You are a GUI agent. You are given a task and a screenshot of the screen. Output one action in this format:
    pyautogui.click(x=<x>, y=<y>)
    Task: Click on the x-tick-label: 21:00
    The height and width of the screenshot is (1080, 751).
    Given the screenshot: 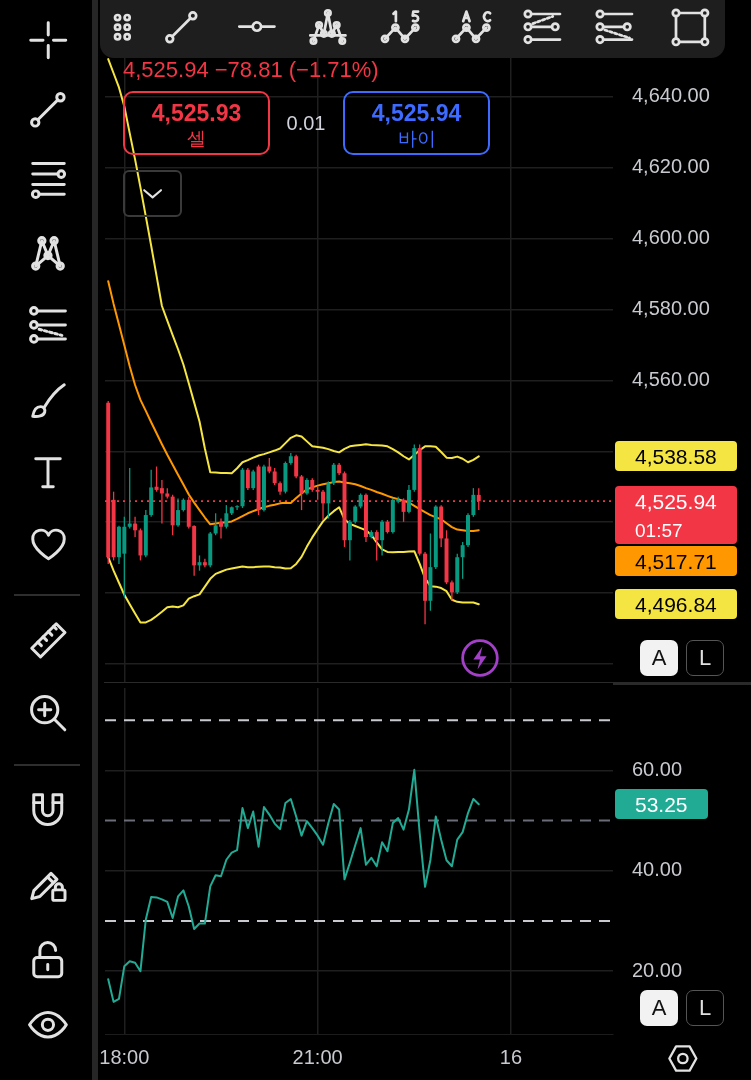 What is the action you would take?
    pyautogui.click(x=317, y=1056)
    